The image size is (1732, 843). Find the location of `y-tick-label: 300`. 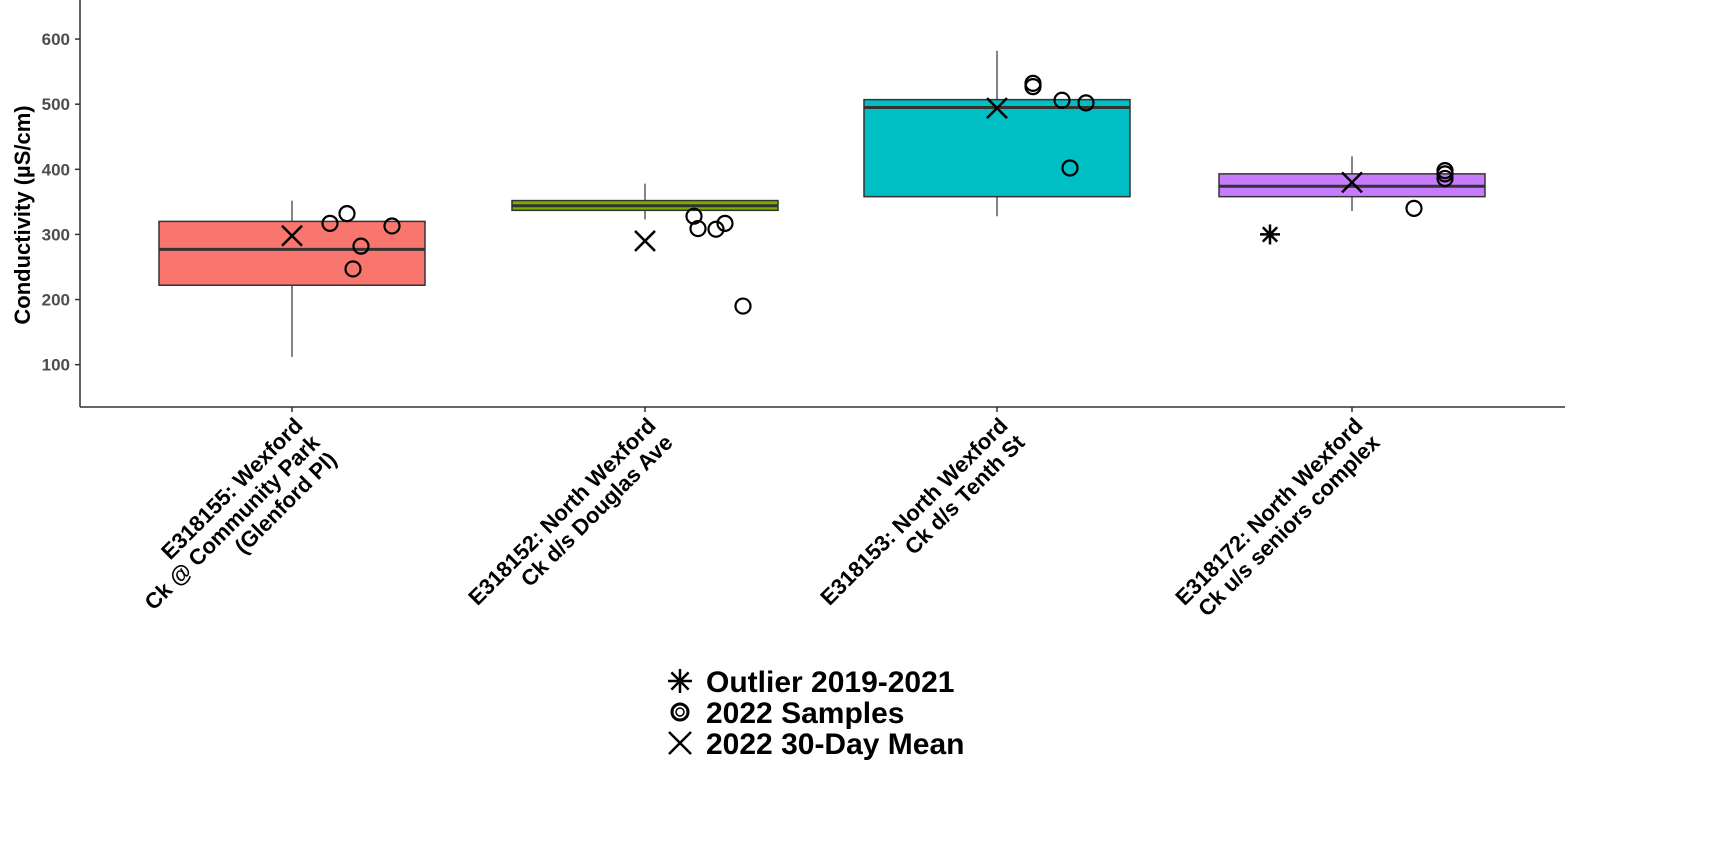

y-tick-label: 300 is located at coordinates (56, 234).